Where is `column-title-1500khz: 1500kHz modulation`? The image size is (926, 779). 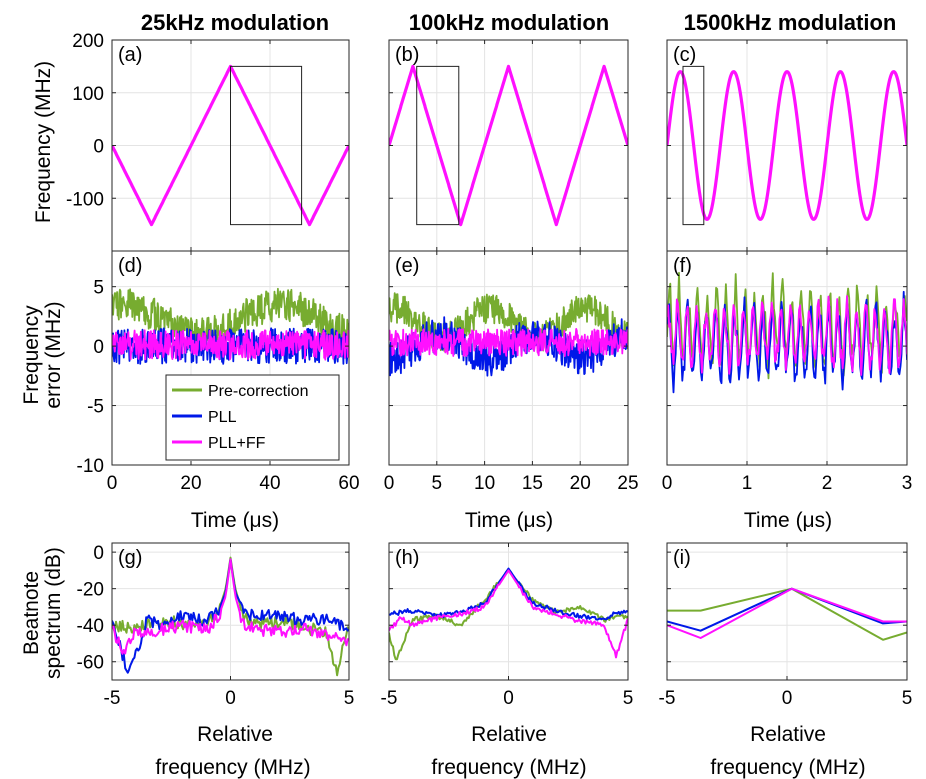 column-title-1500khz: 1500kHz modulation is located at coordinates (790, 22).